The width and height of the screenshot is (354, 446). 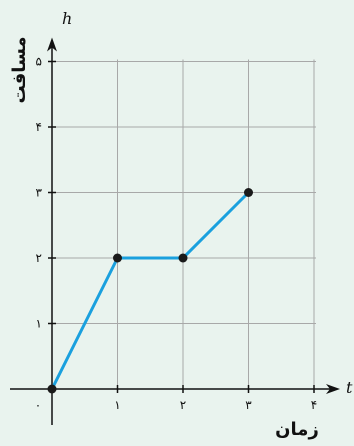 I want to click on x-tick-label: ۳, so click(x=248, y=405).